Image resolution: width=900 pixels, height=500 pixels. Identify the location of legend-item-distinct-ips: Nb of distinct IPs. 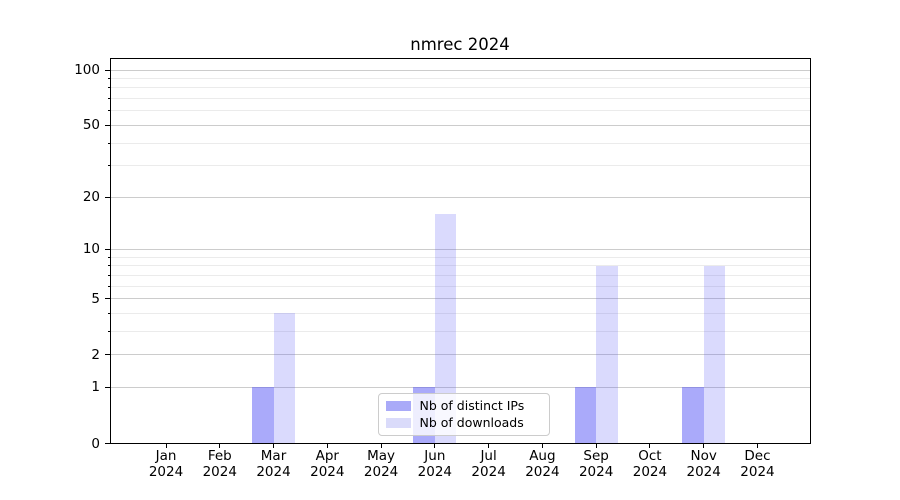
(464, 405).